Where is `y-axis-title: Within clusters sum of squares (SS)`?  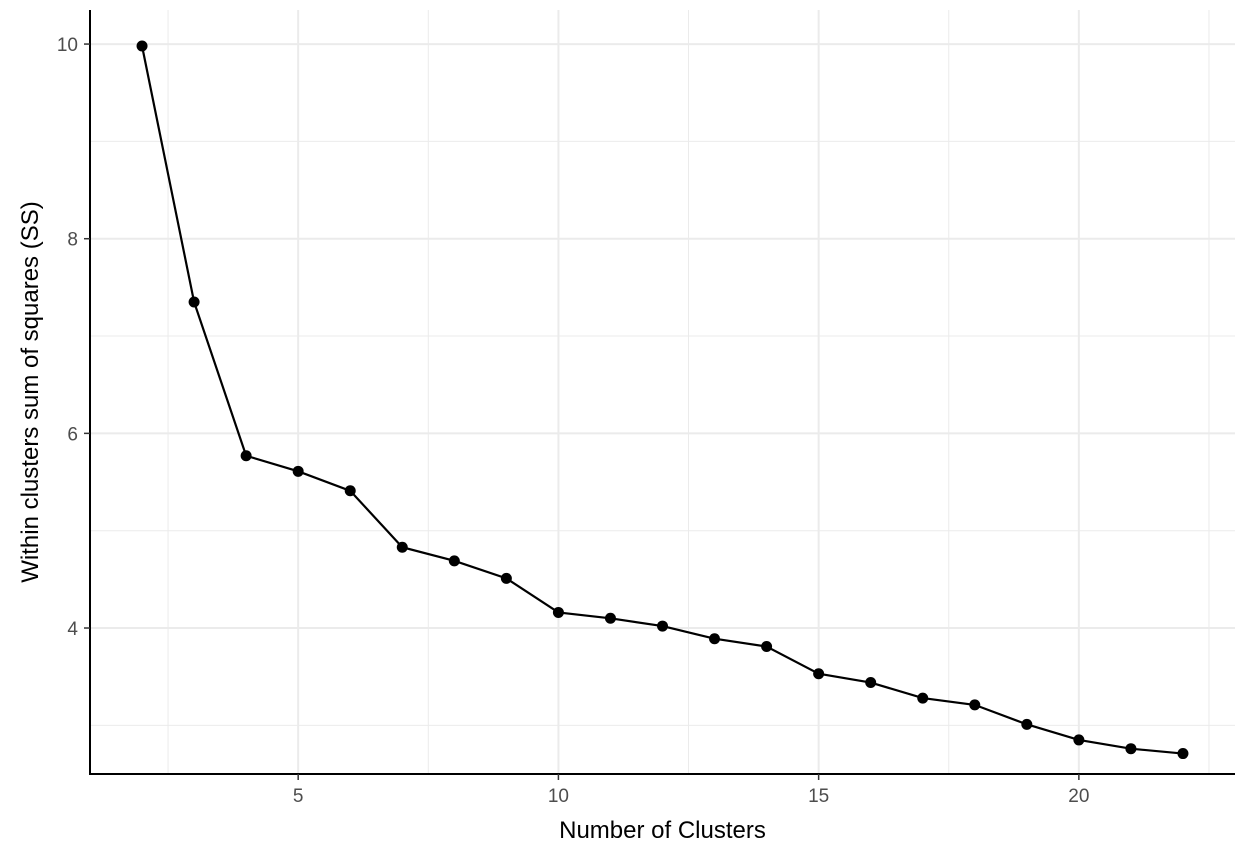
y-axis-title: Within clusters sum of squares (SS) is located at coordinates (30, 391).